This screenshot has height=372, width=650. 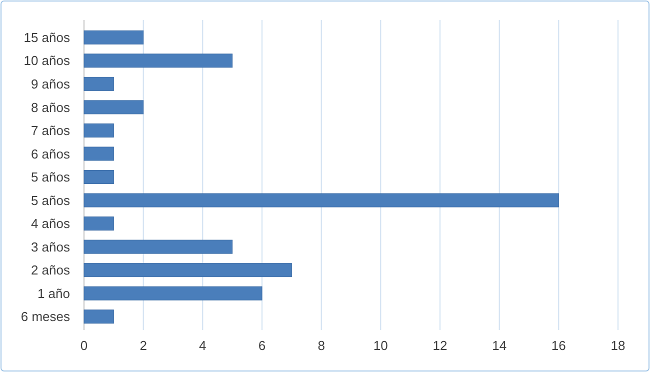 What do you see at coordinates (47, 60) in the screenshot?
I see `y-tick-label: 10 años` at bounding box center [47, 60].